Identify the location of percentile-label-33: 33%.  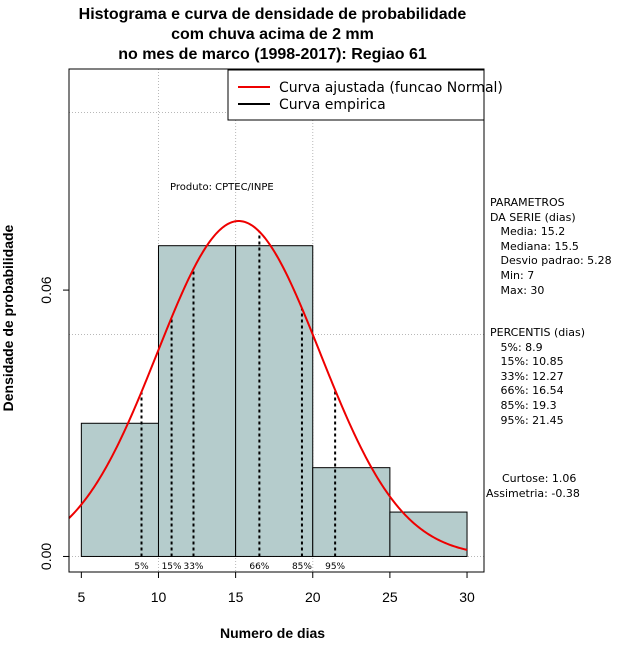
(193, 567).